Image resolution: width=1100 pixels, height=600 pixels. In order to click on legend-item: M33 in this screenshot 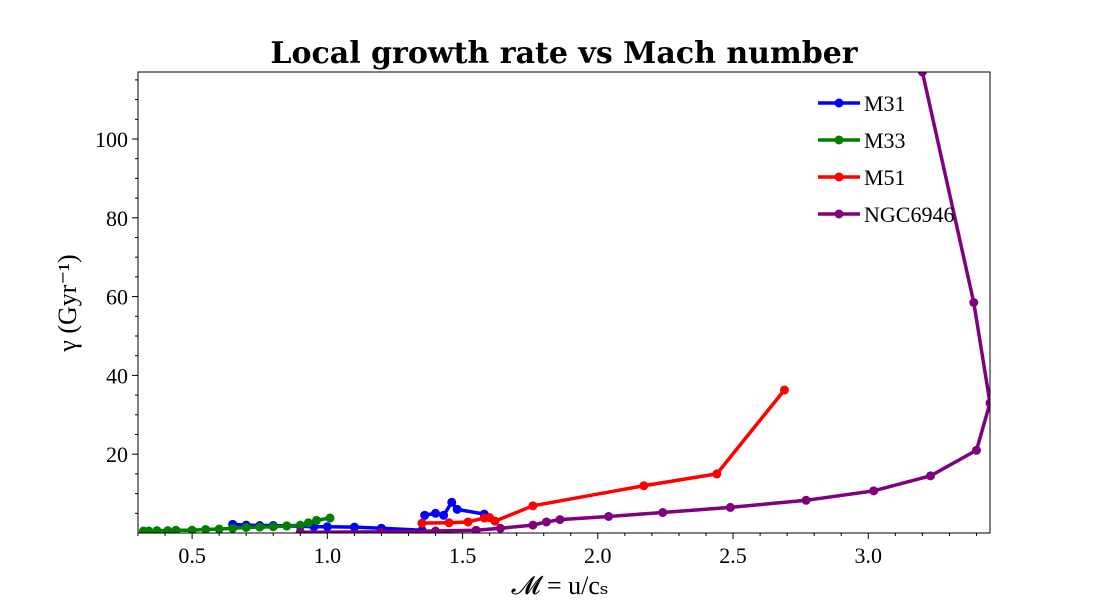, I will do `click(862, 140)`.